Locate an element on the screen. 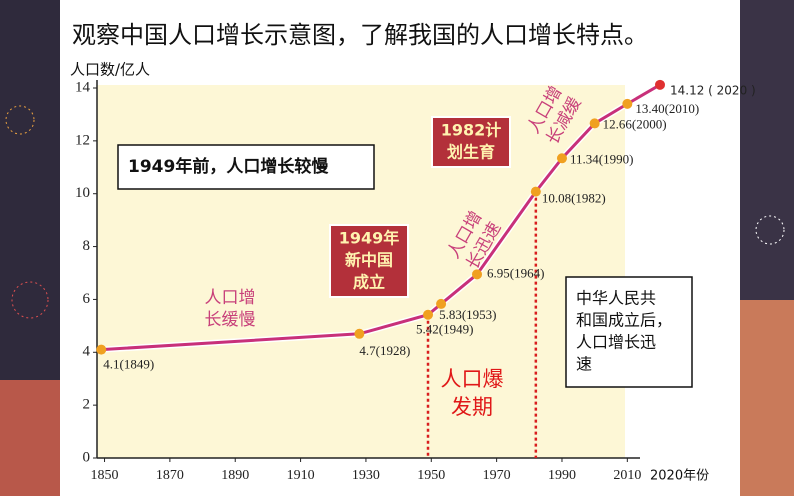  x-tick-label: 1910 is located at coordinates (301, 475).